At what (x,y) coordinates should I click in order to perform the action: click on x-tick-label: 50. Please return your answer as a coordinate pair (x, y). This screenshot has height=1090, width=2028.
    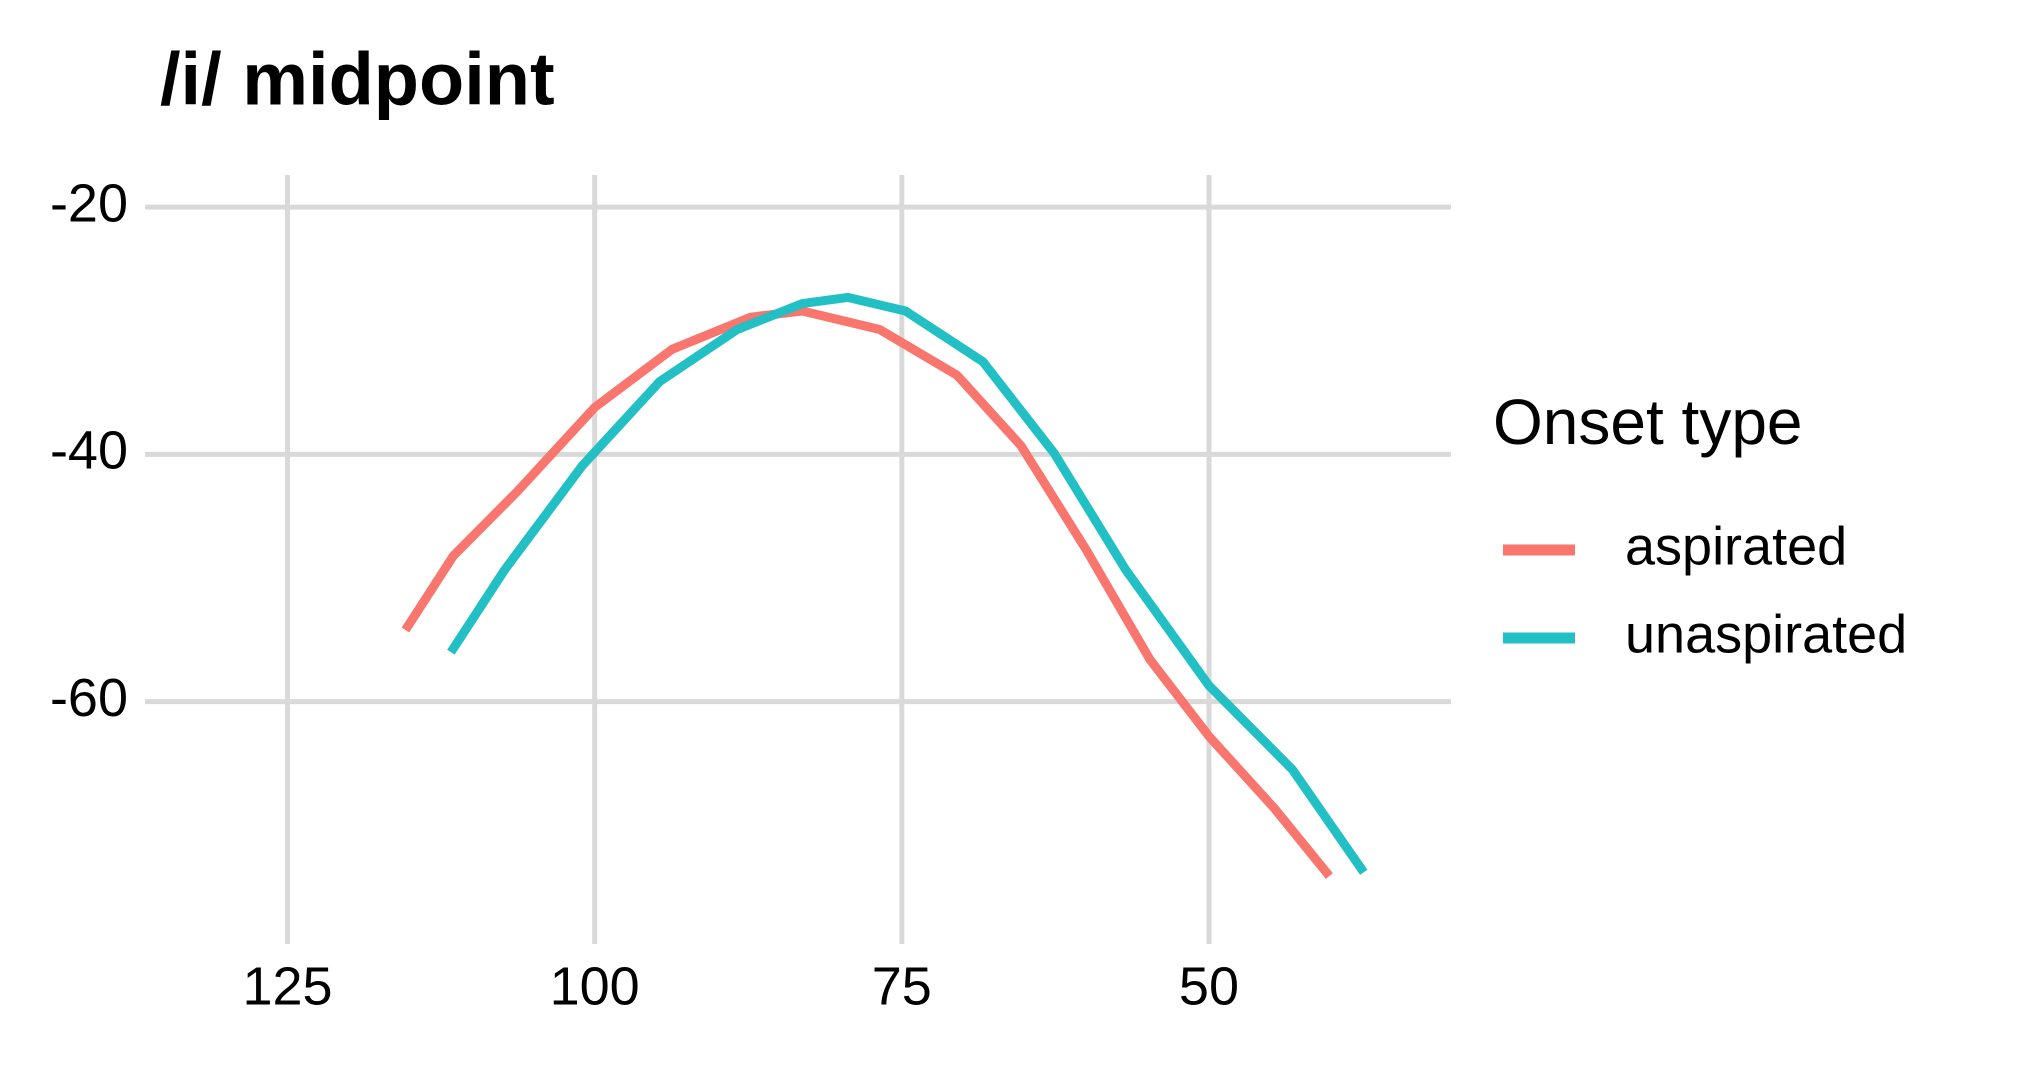
    Looking at the image, I should click on (1209, 986).